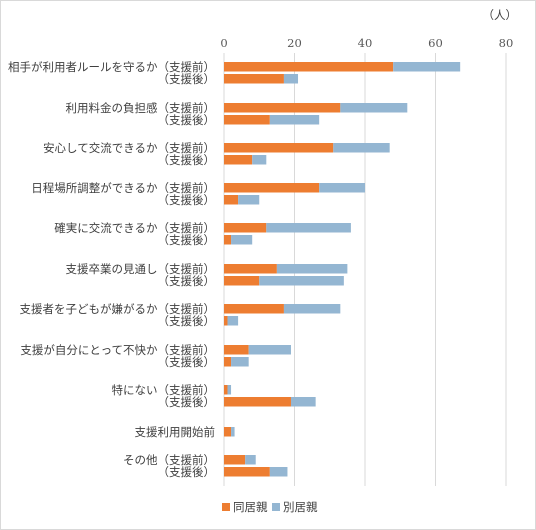  What do you see at coordinates (141, 269) in the screenshot?
I see `category-label: 支援卒業の見通し（支援前）` at bounding box center [141, 269].